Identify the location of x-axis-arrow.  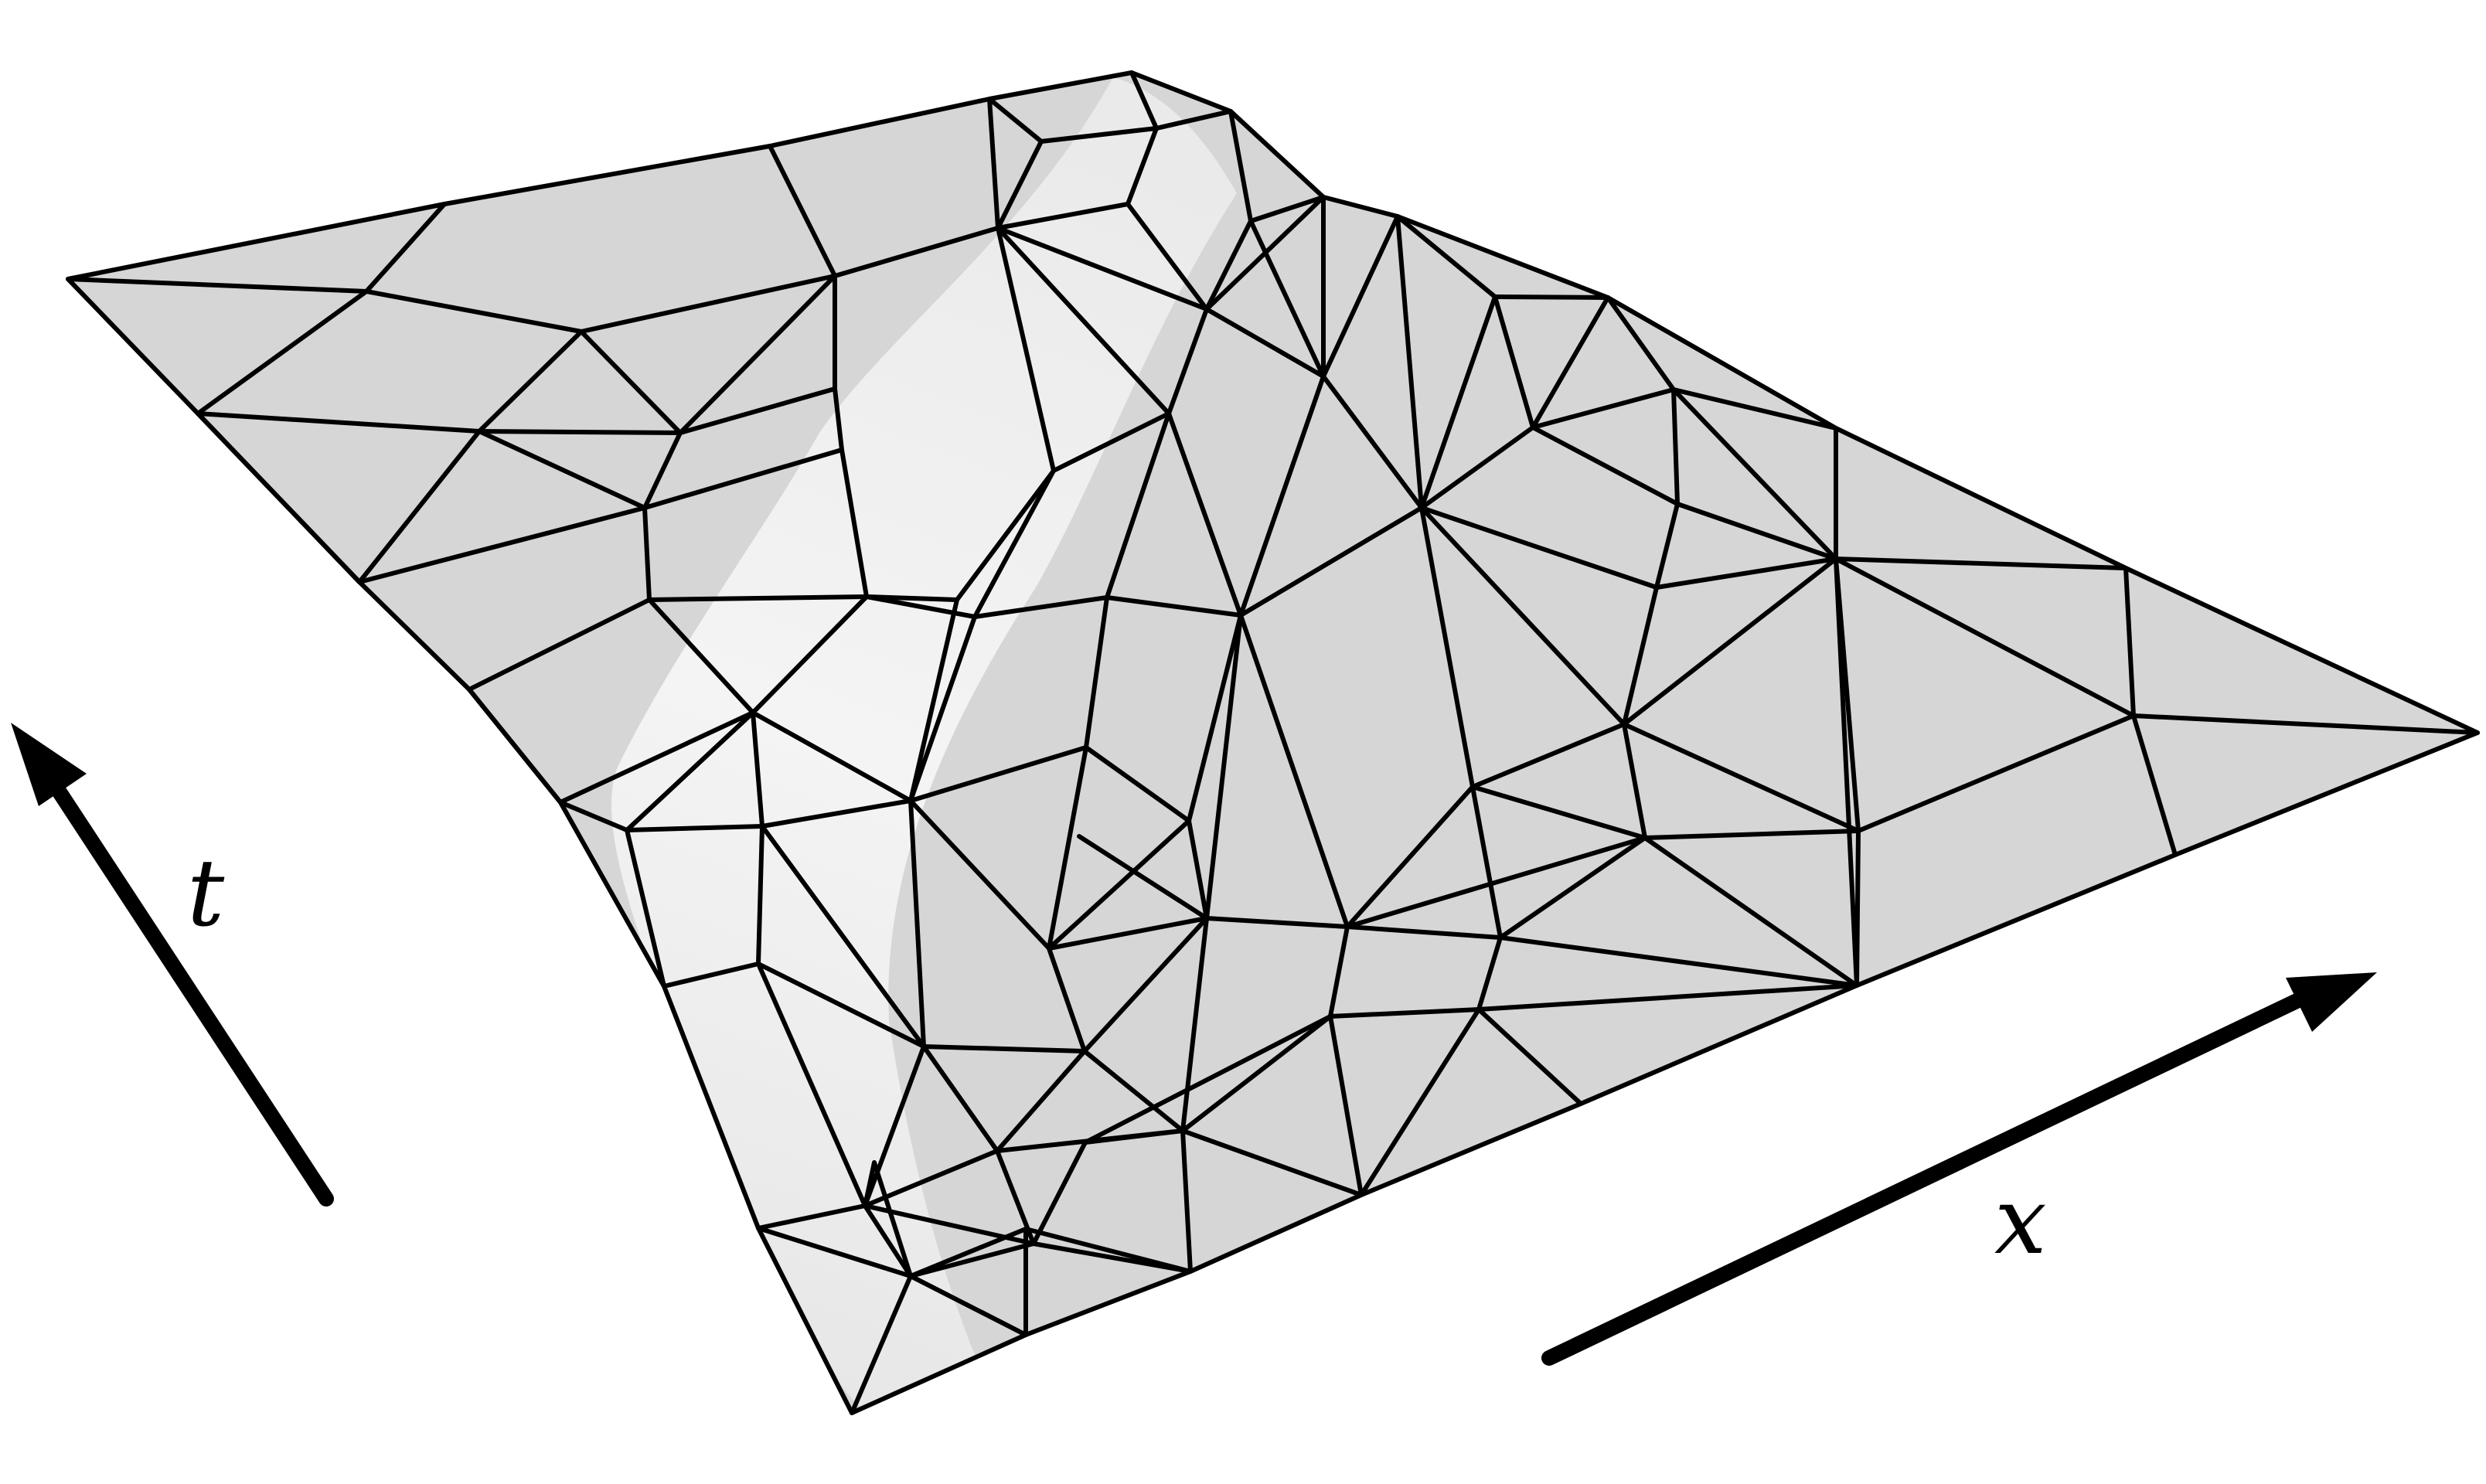
(1959, 1169).